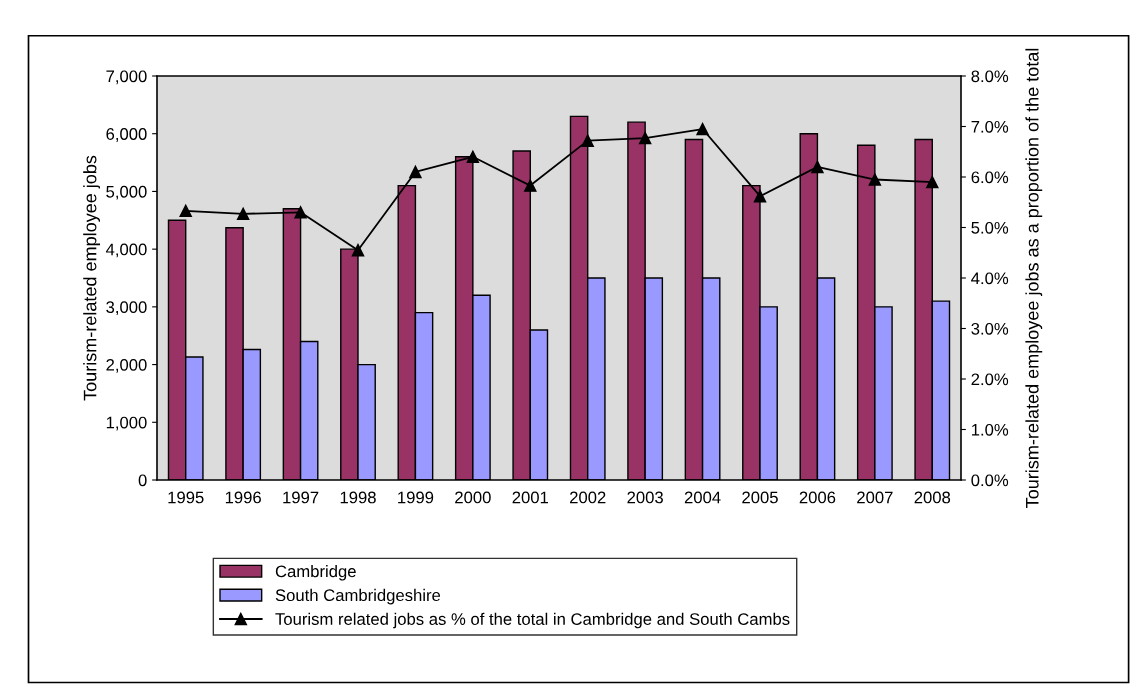  Describe the element at coordinates (1034, 278) in the screenshot. I see `y2-axis-title: Tourism-related employee jobs as a proportion of the total` at that location.